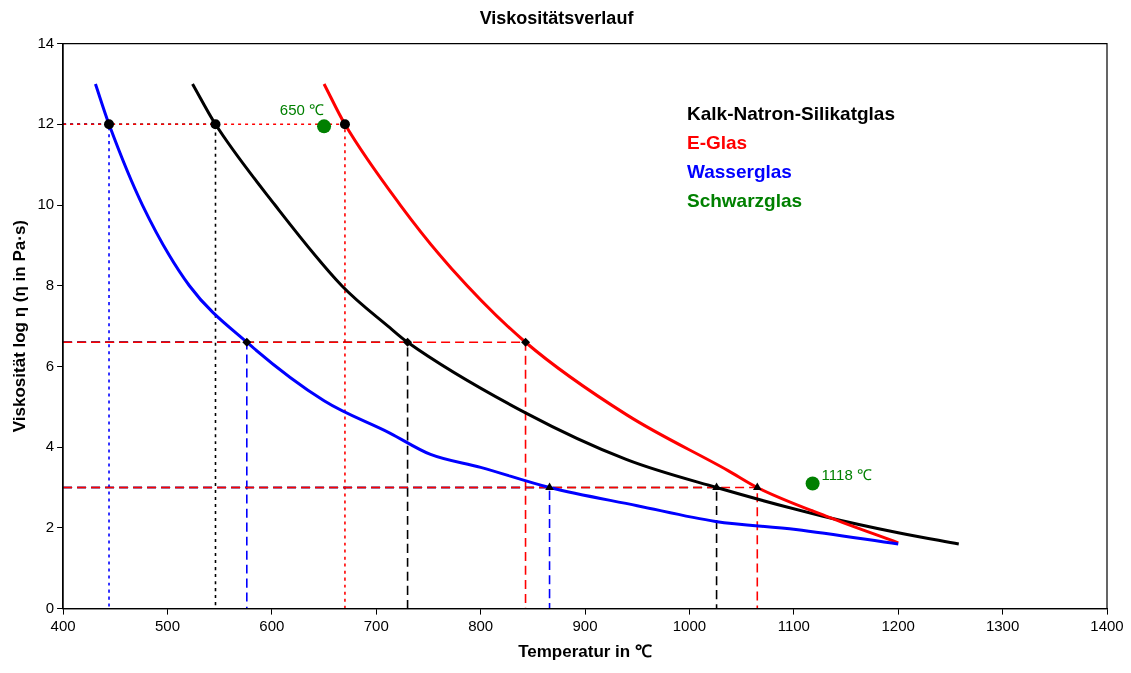 The height and width of the screenshot is (673, 1131). Describe the element at coordinates (302, 109) in the screenshot. I see `annotation: 650 ℃` at that location.